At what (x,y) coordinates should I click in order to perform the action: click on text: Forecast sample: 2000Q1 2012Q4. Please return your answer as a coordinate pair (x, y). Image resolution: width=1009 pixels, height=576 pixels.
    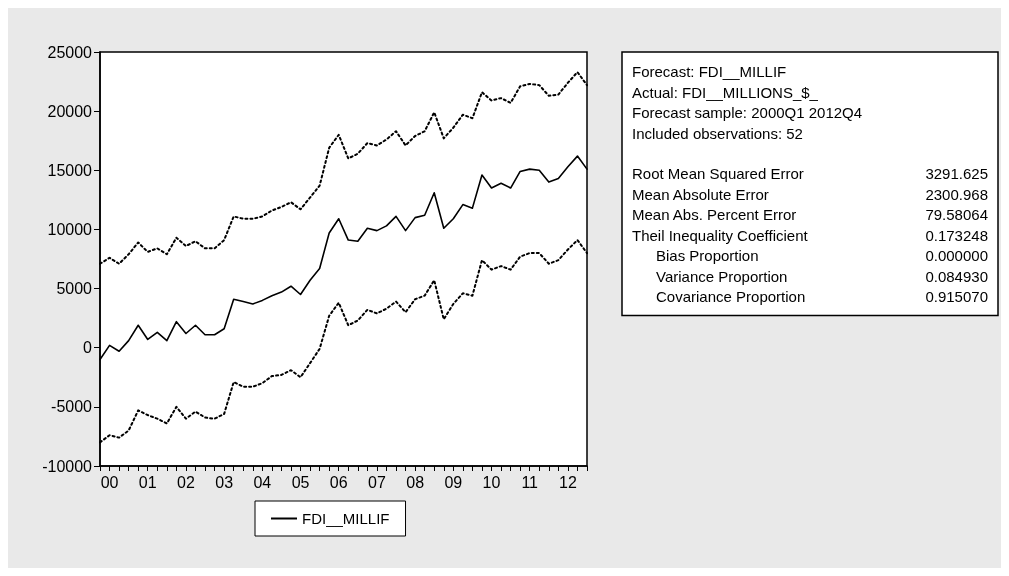
    Looking at the image, I should click on (747, 112).